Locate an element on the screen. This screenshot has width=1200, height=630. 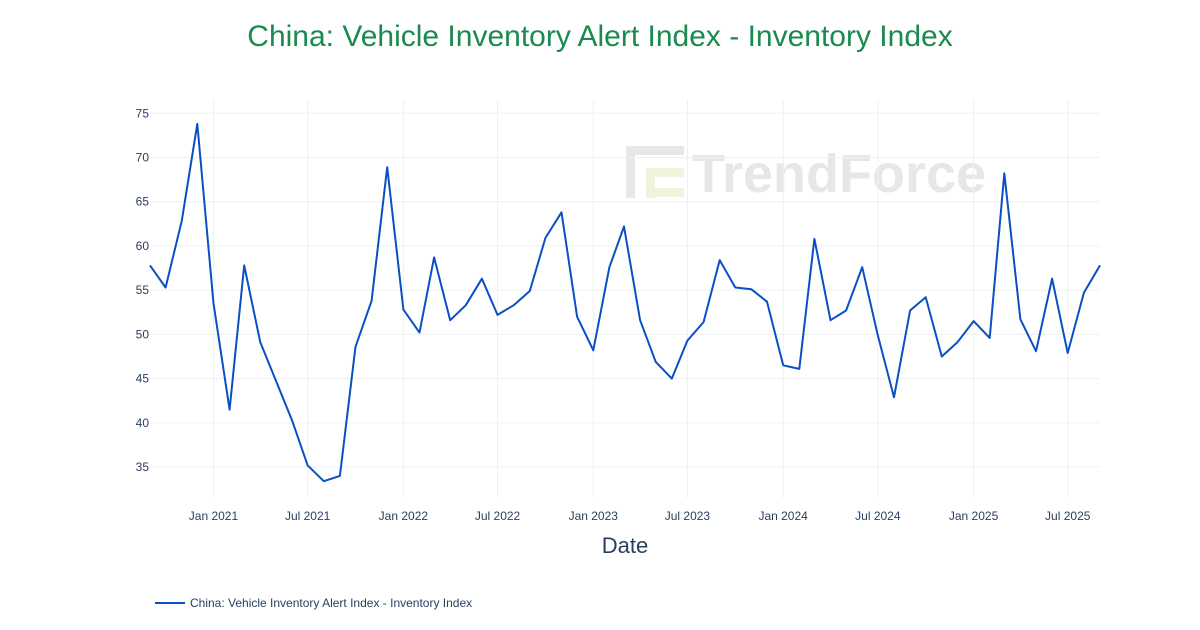
x-tick-label: Jul 2025 is located at coordinates (1068, 516).